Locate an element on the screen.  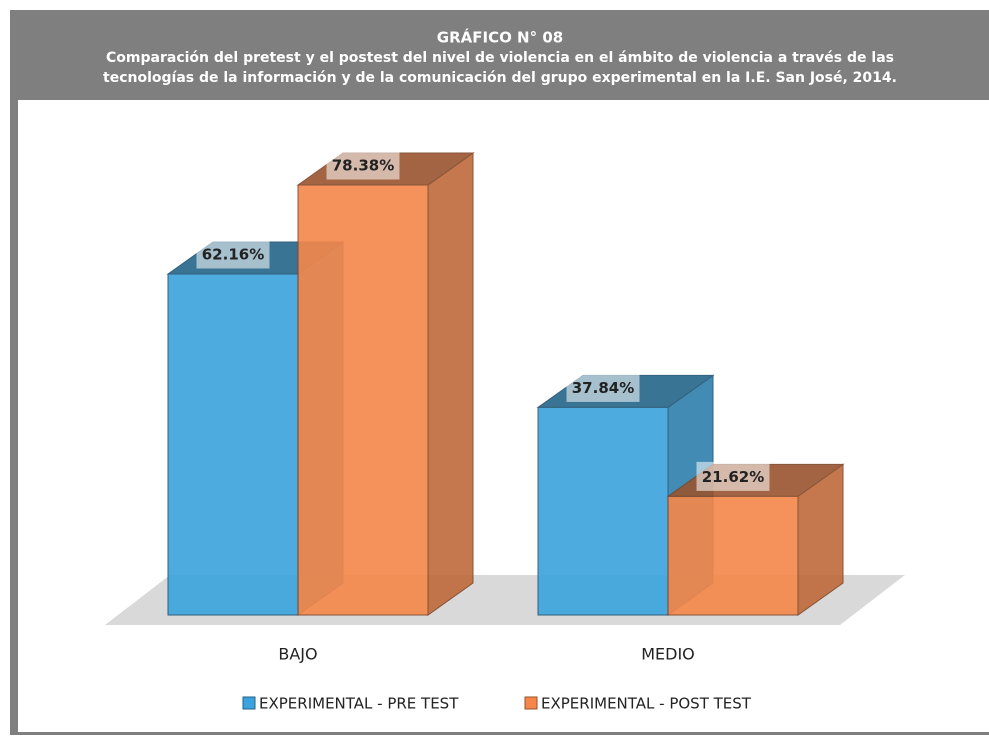
value-label: 62.16% is located at coordinates (233, 254).